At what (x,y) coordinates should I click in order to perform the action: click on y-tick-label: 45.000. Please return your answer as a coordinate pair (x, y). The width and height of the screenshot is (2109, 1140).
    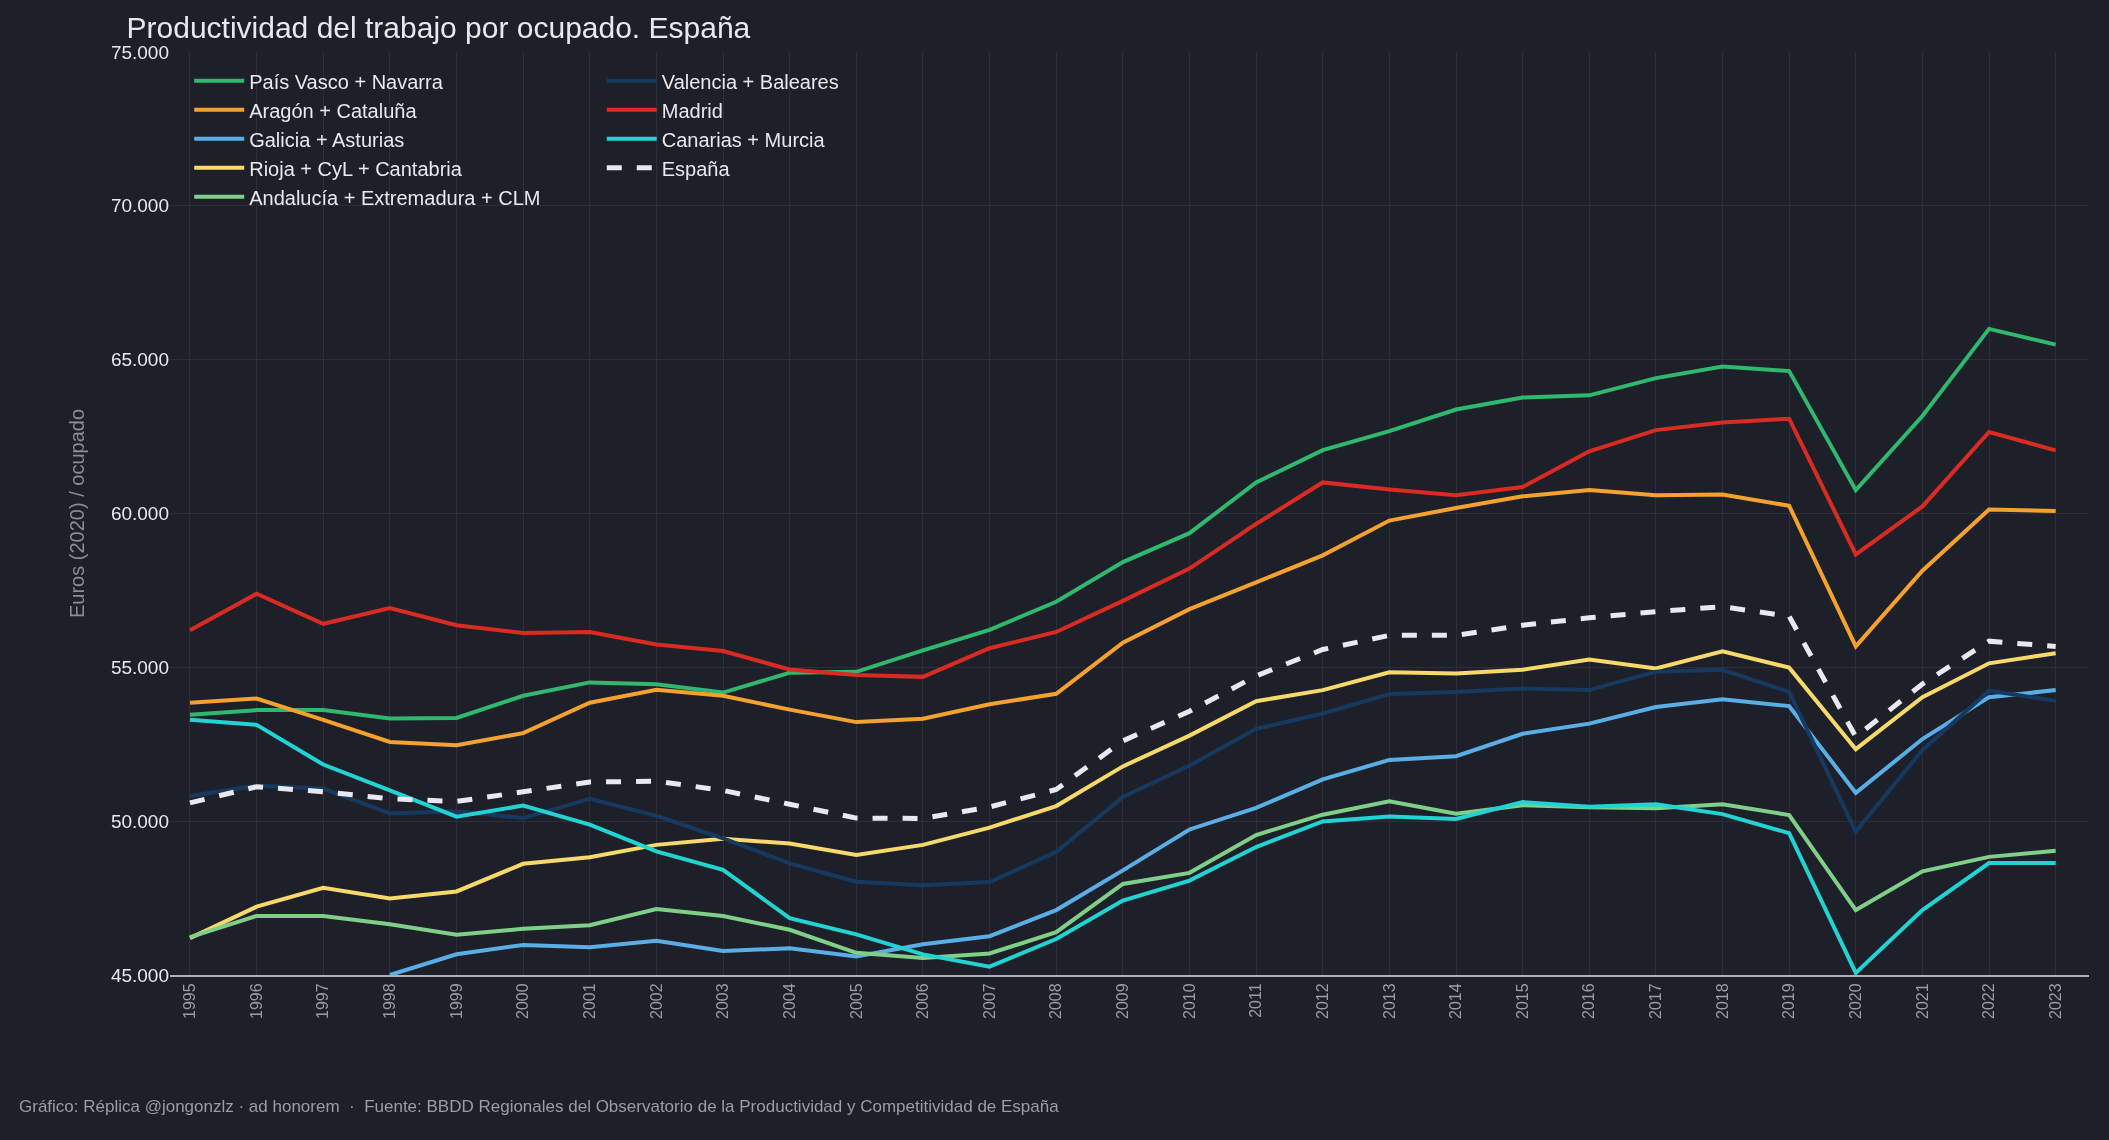
    Looking at the image, I should click on (139, 975).